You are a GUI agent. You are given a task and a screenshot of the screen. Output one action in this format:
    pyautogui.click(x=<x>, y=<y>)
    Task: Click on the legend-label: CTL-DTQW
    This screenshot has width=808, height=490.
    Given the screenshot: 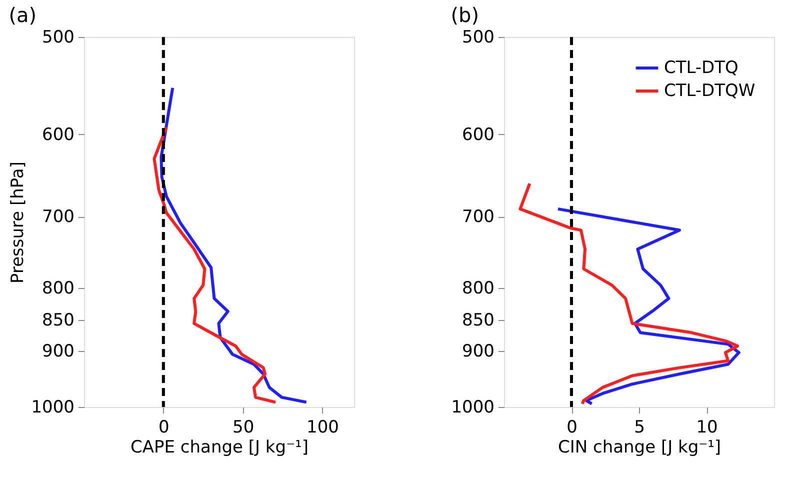 What is the action you would take?
    pyautogui.click(x=710, y=91)
    